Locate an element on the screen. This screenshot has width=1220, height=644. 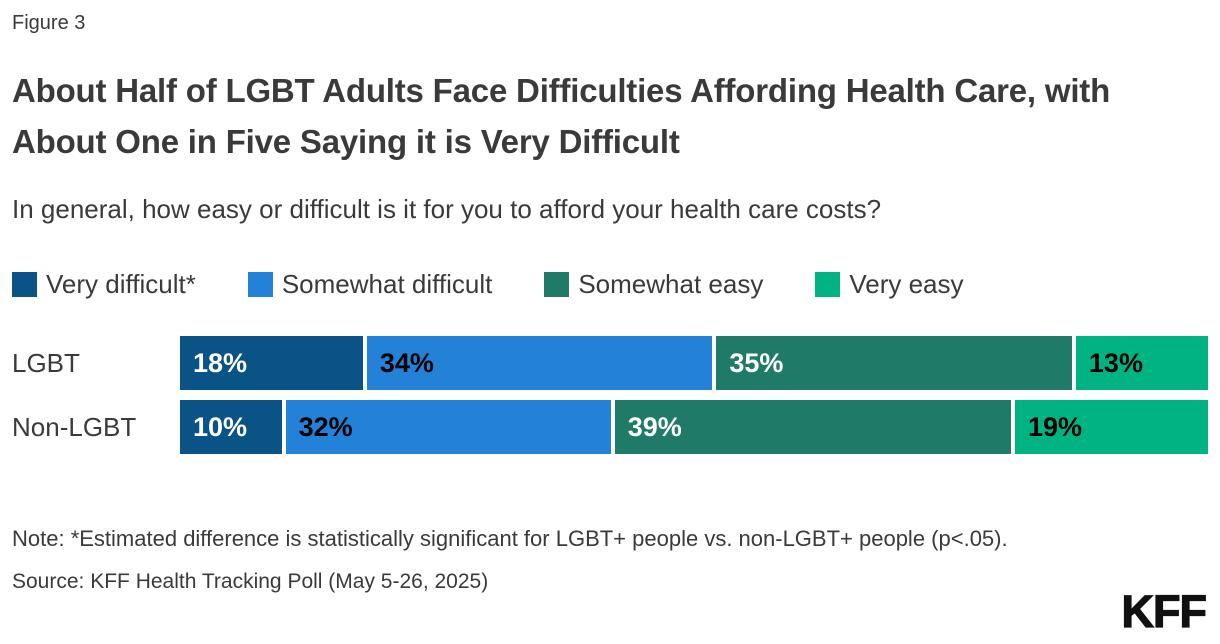
legend-swatch-somewhat-difficult is located at coordinates (260, 285).